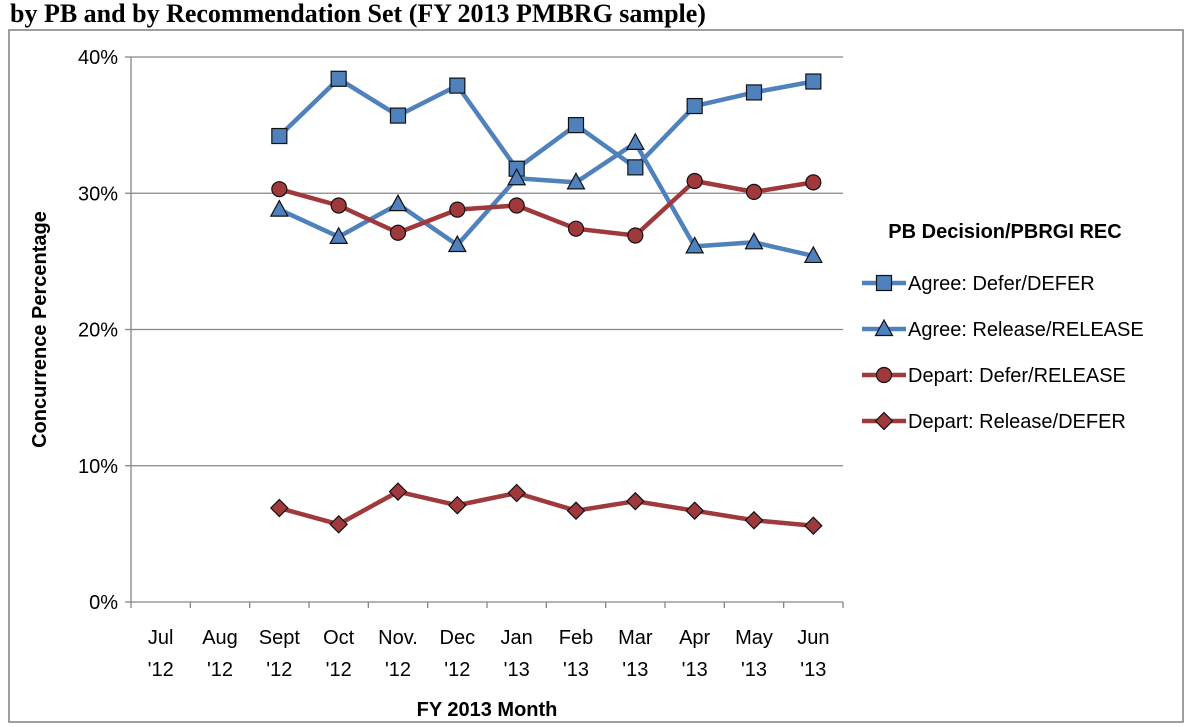 The height and width of the screenshot is (727, 1192). What do you see at coordinates (694, 638) in the screenshot?
I see `x-tick-label-month: Apr` at bounding box center [694, 638].